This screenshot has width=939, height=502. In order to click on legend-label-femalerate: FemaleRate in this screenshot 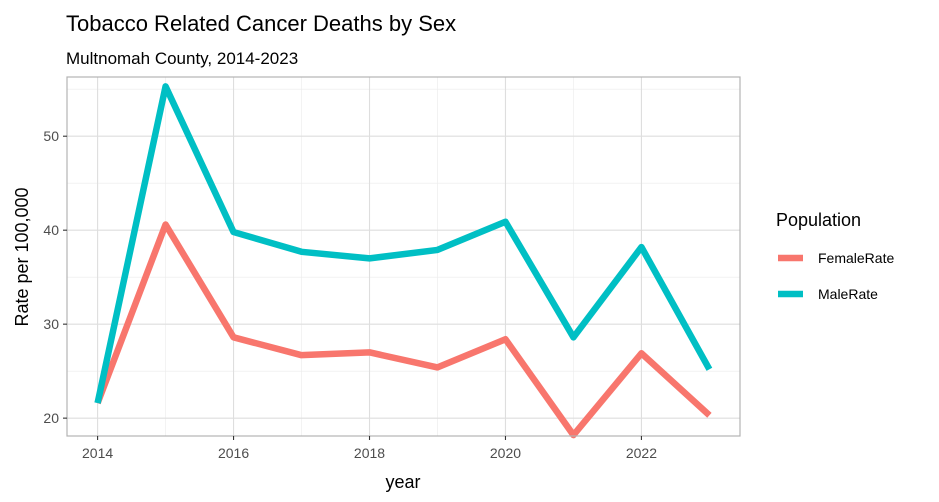, I will do `click(856, 258)`.